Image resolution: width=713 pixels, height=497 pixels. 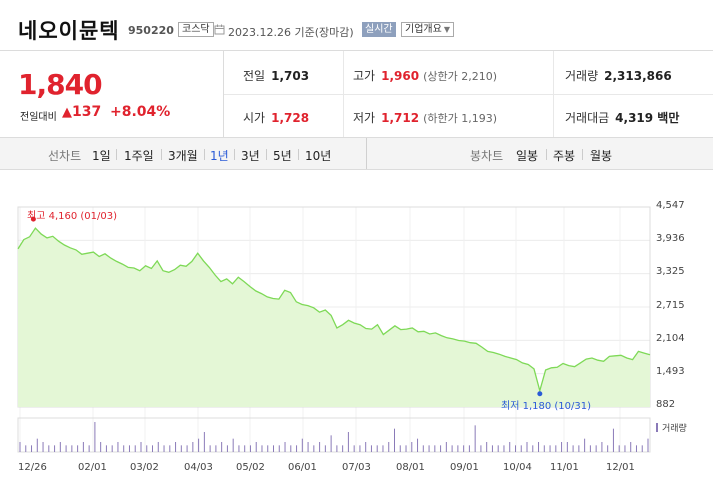 I want to click on low-cell: 저가 1,712 (하한가 1,193), so click(x=425, y=118).